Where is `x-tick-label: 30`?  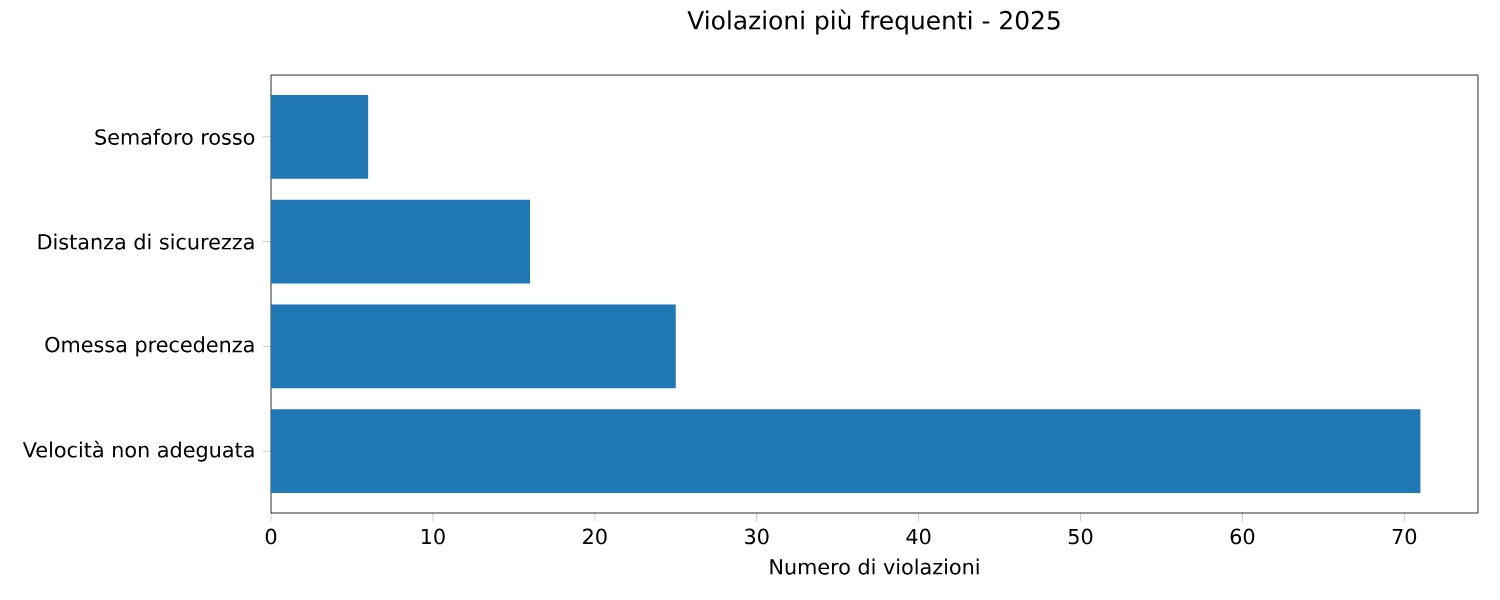 x-tick-label: 30 is located at coordinates (757, 536).